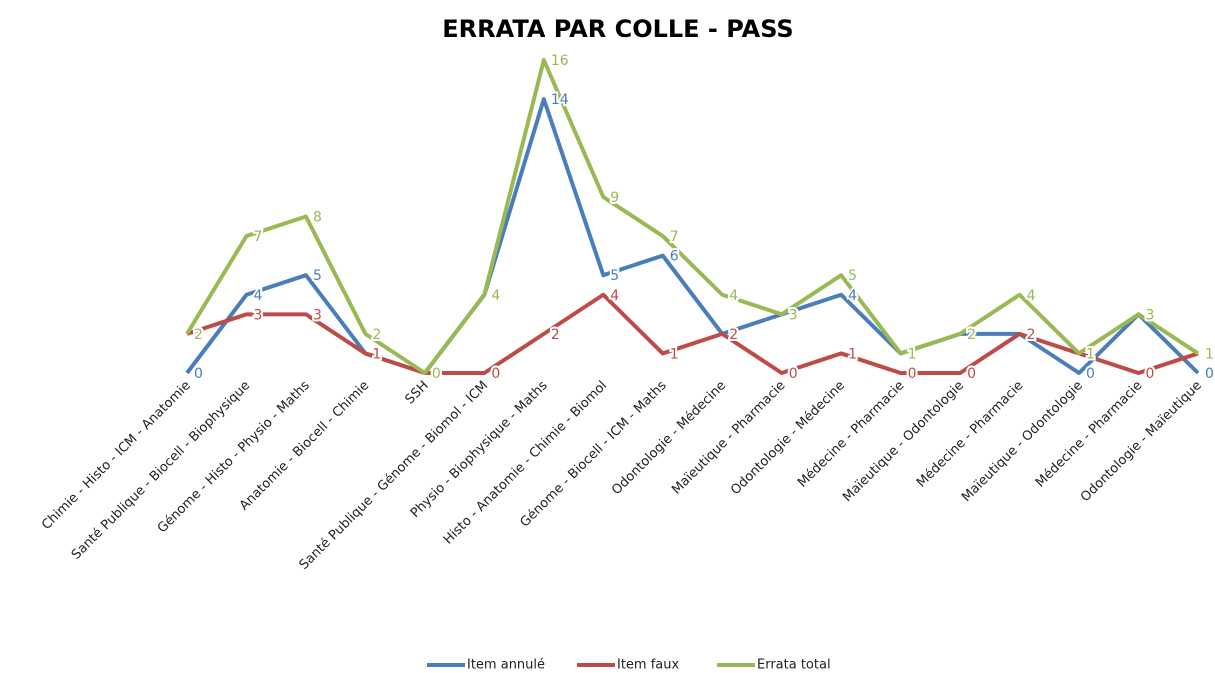  I want to click on series-line, so click(692, 333).